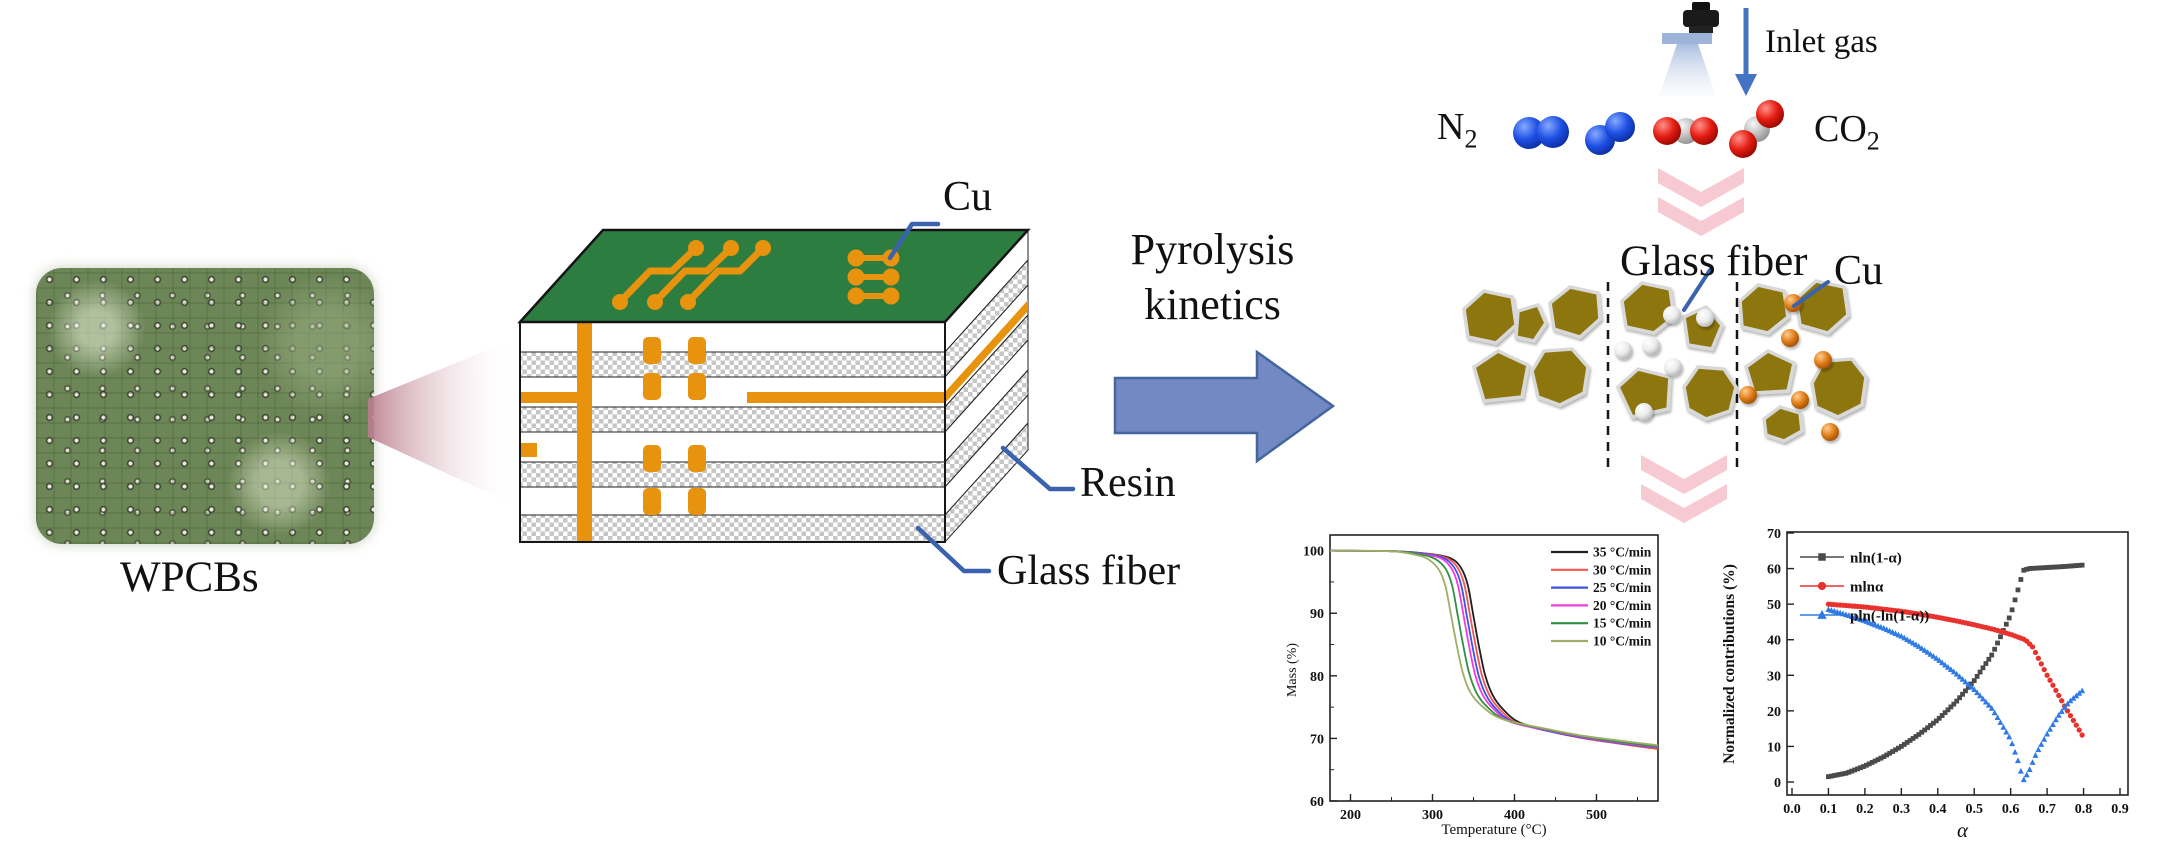 The height and width of the screenshot is (847, 2165). I want to click on stack-side-face, so click(986, 386).